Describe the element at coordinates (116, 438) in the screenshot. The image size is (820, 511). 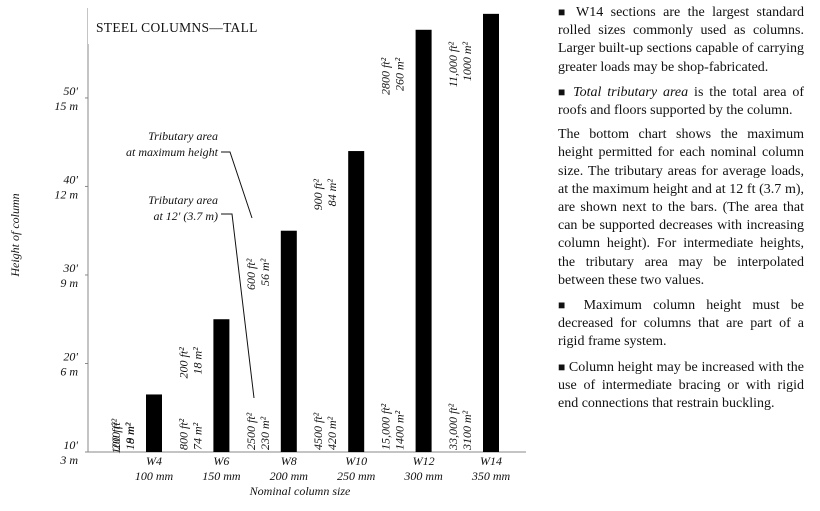
I see `max-area-label: 100 ft²` at that location.